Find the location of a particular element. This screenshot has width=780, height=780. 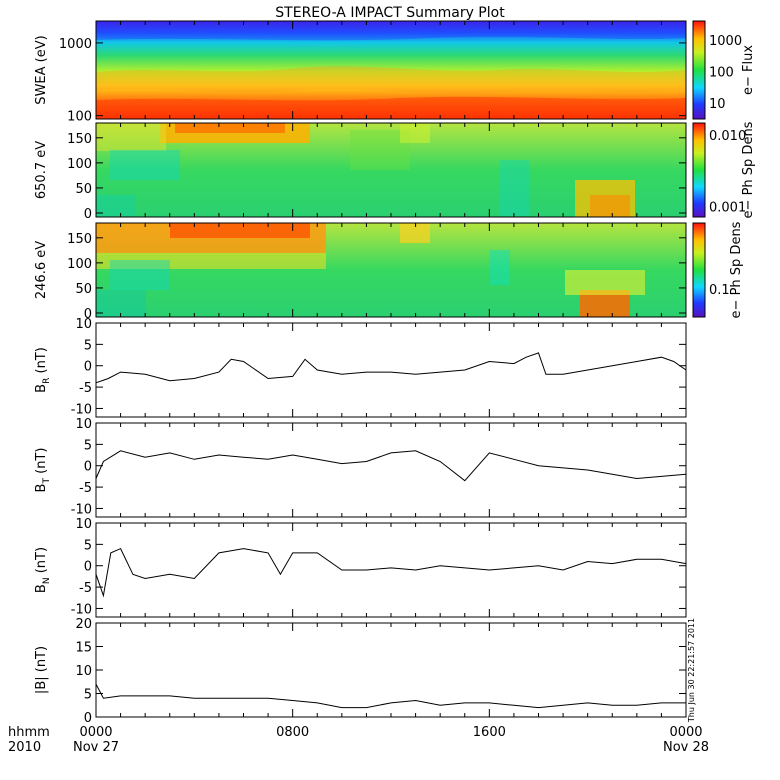

bn-ytick-m5-label: -5 is located at coordinates (85, 588).